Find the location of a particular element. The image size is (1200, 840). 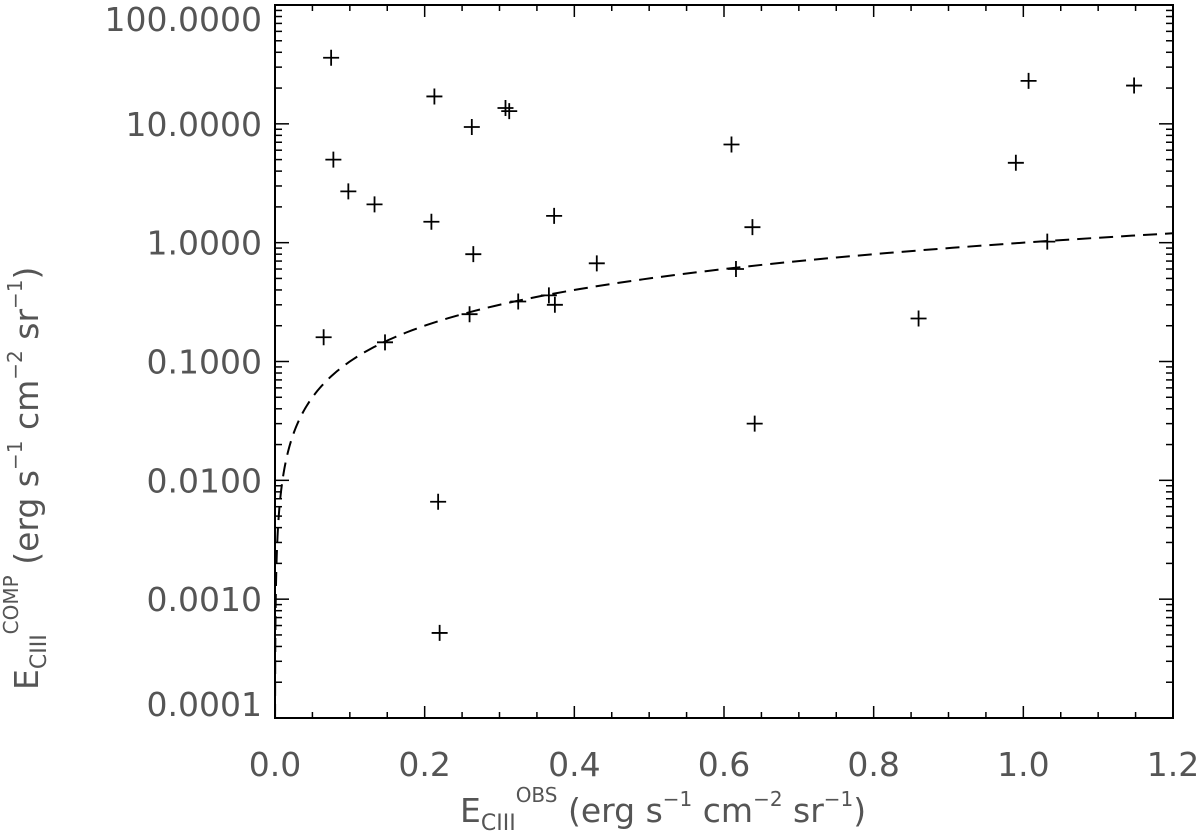

x-axis-label-u2: sr is located at coordinates (804, 810).